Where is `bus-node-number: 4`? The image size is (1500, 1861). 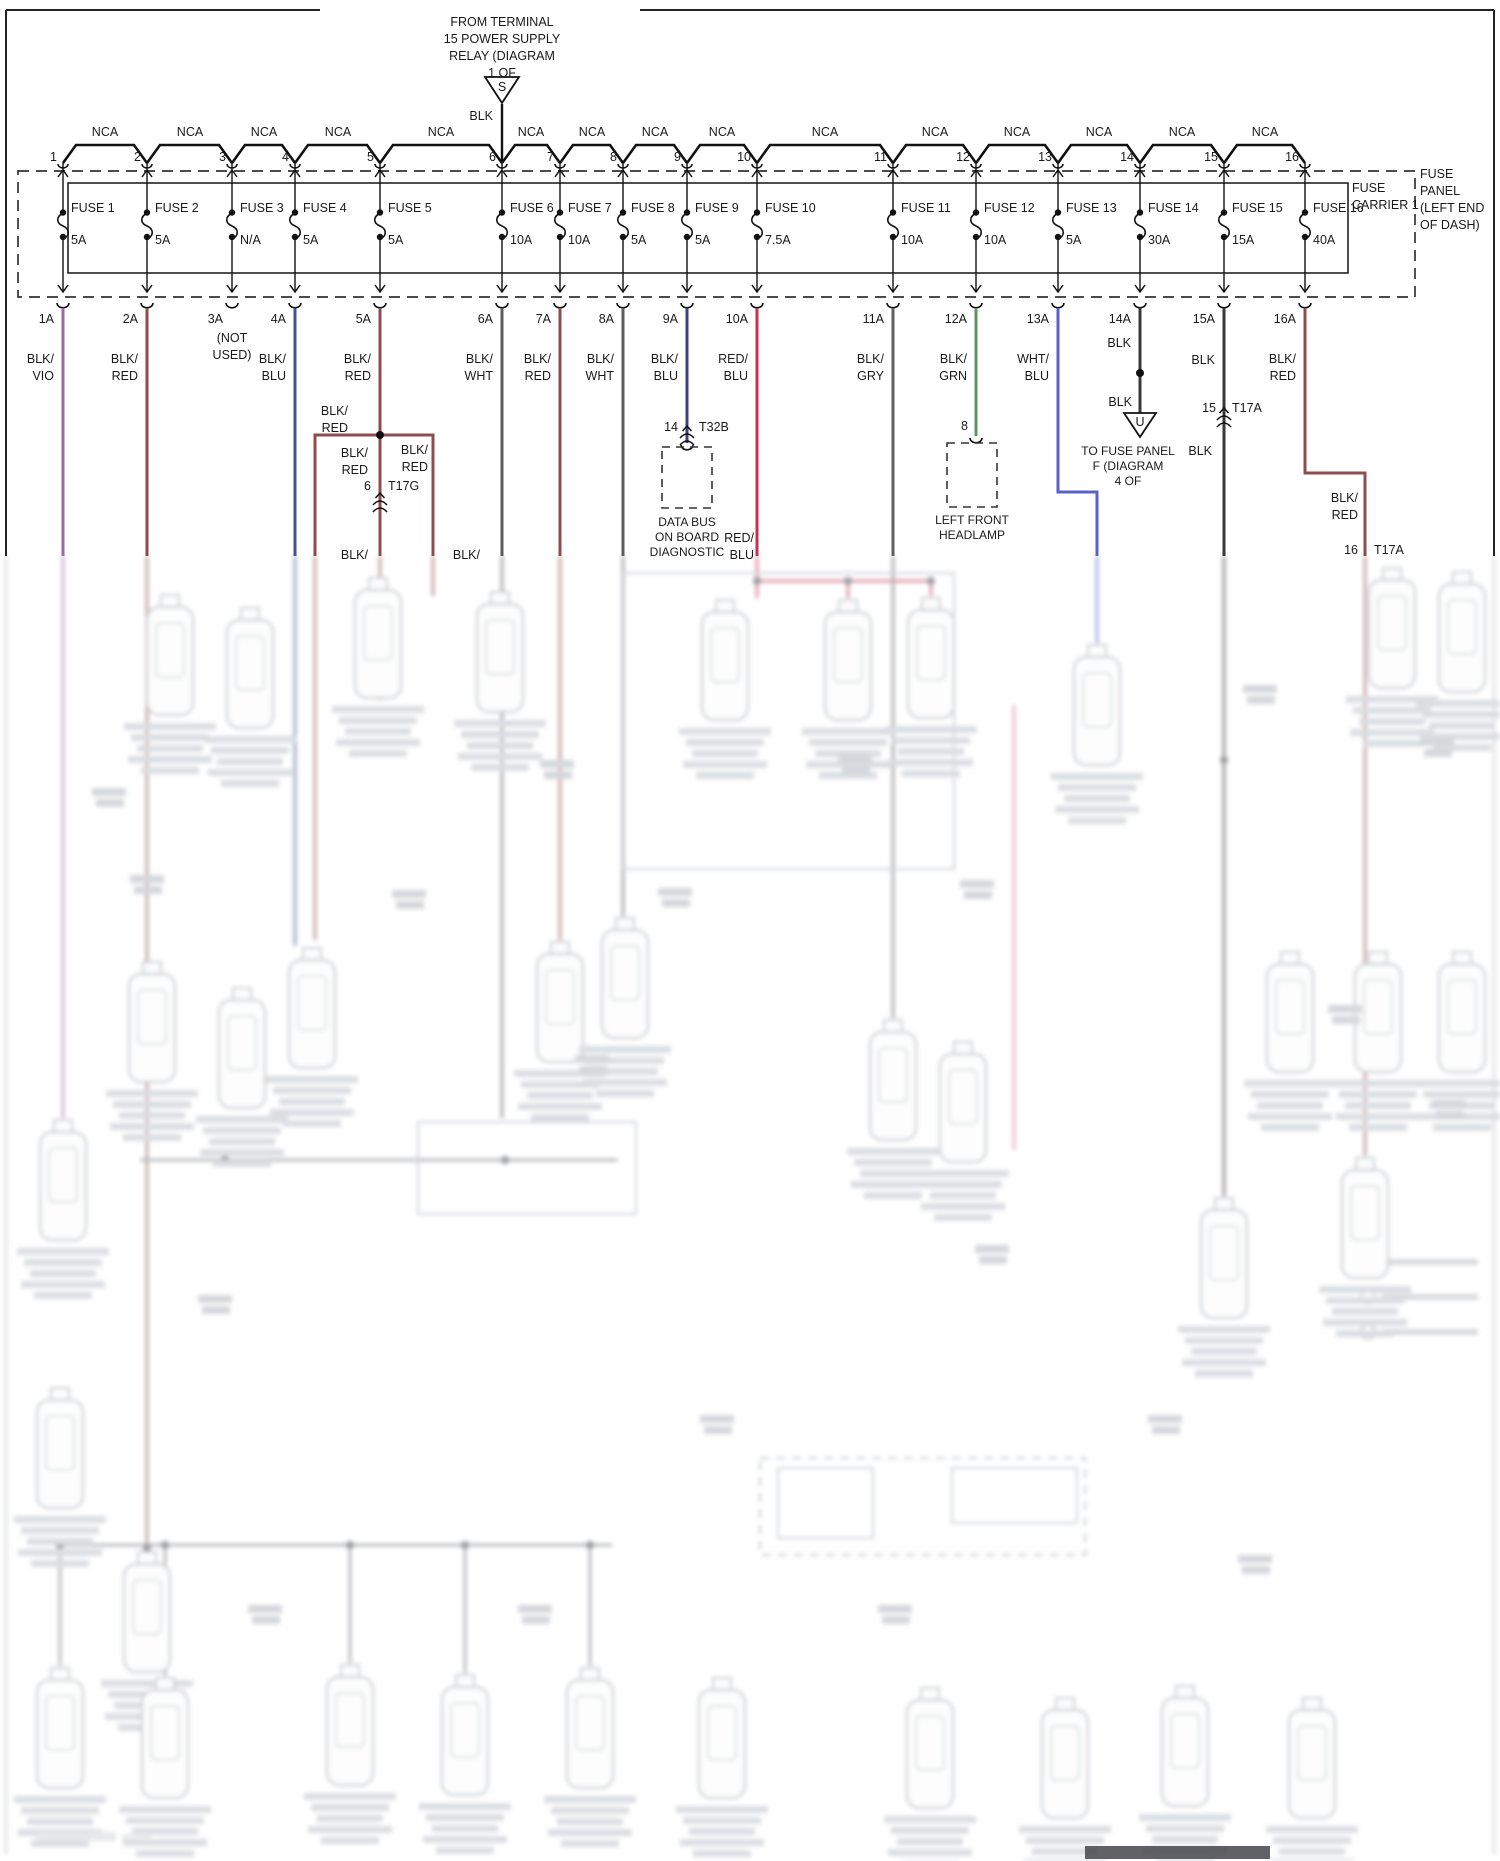
bus-node-number: 4 is located at coordinates (285, 157).